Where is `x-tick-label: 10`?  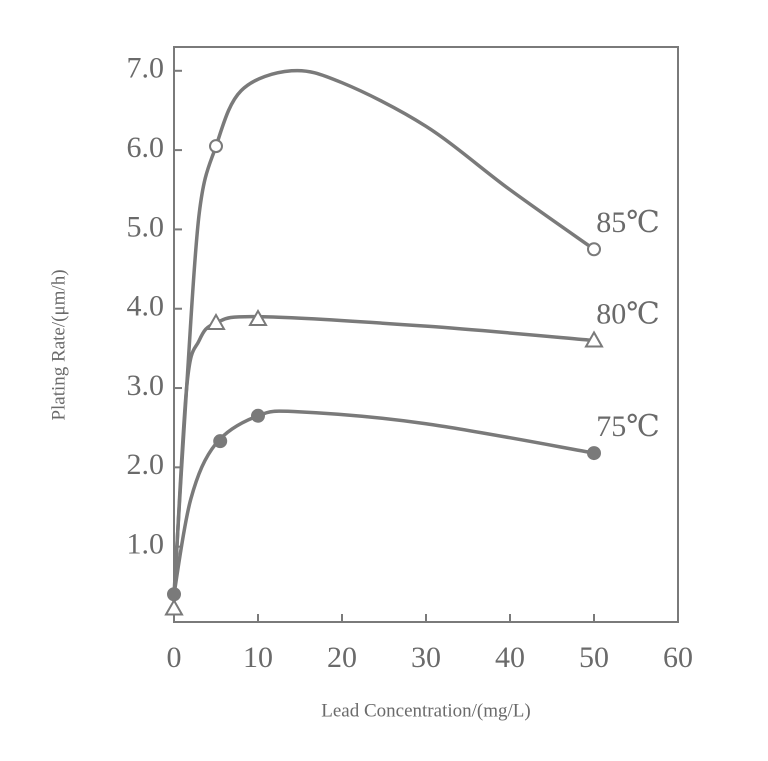
x-tick-label: 10 is located at coordinates (258, 657).